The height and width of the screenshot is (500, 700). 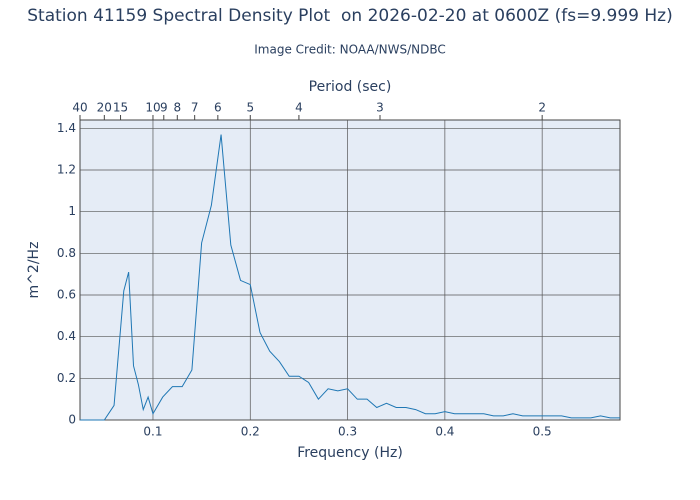 What do you see at coordinates (542, 108) in the screenshot?
I see `x2-tick-label: 2` at bounding box center [542, 108].